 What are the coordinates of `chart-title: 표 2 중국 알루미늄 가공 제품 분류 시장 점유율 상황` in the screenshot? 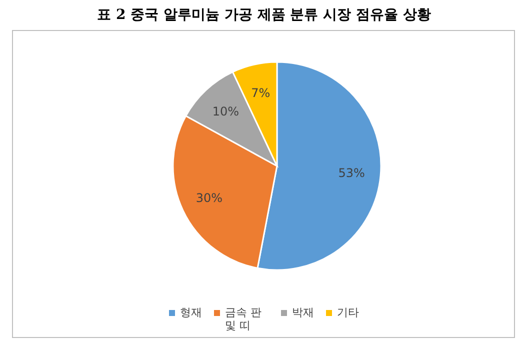 It's located at (264, 15).